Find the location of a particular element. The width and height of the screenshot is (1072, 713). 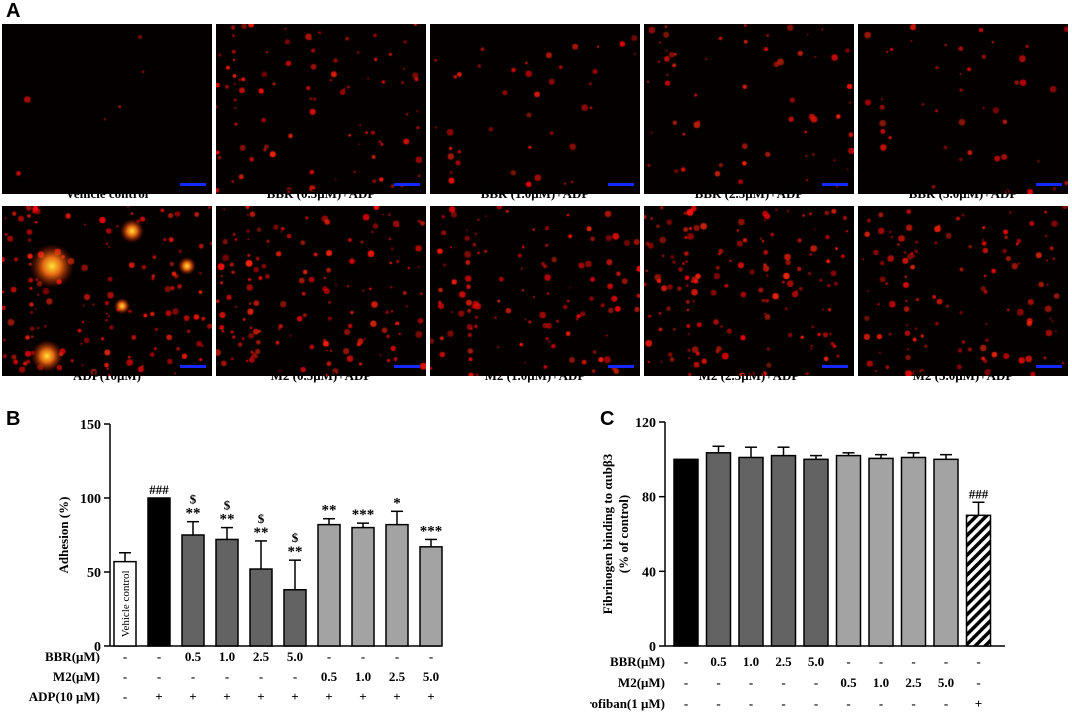

micrograph-label: BBR (5.0μM)+ADP is located at coordinates (963, 193).